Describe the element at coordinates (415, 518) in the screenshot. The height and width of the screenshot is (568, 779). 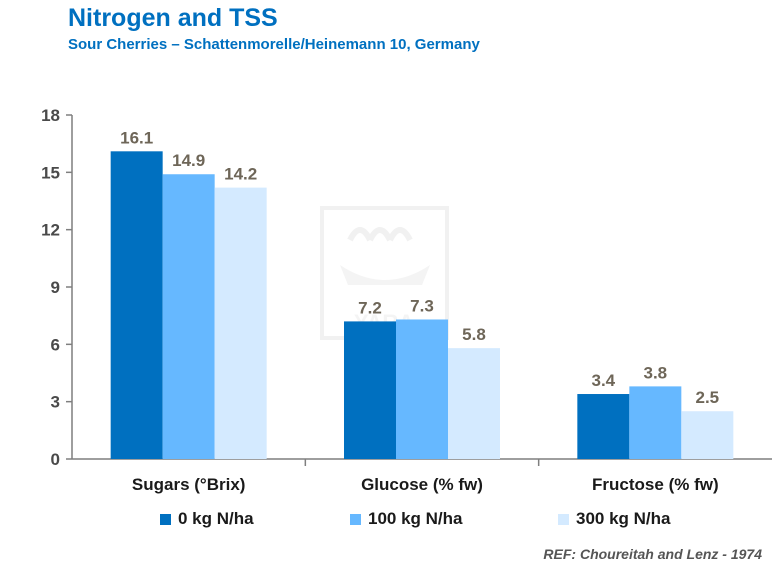
I see `legend-label-1: 100 kg N/ha` at that location.